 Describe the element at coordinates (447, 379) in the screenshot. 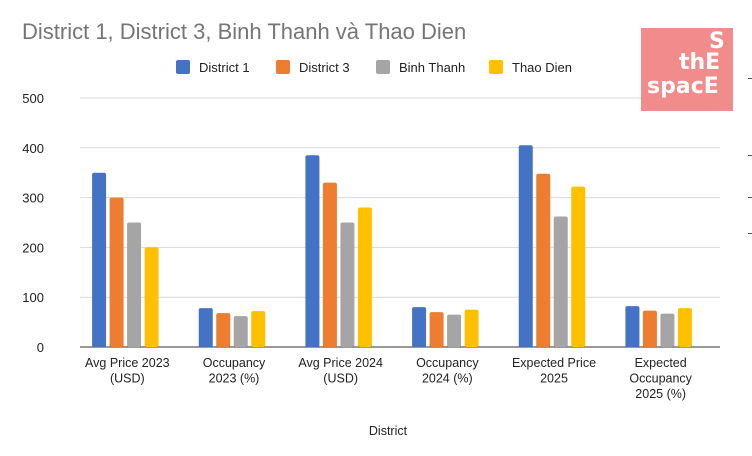

I see `x-tick-label: 2024 (%)` at that location.